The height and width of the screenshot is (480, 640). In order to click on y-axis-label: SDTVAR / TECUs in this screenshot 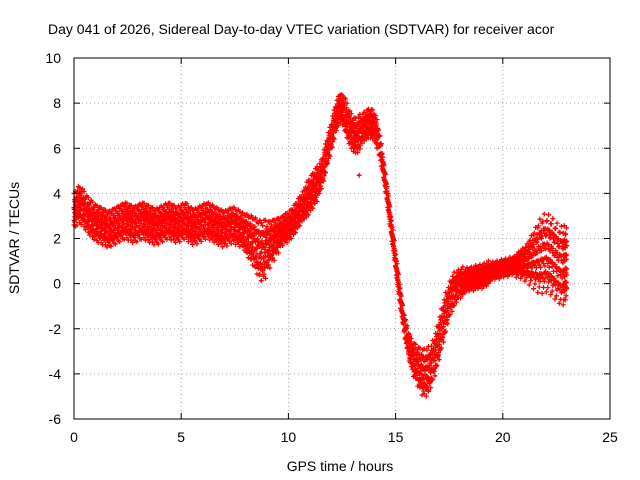, I will do `click(14, 238)`.